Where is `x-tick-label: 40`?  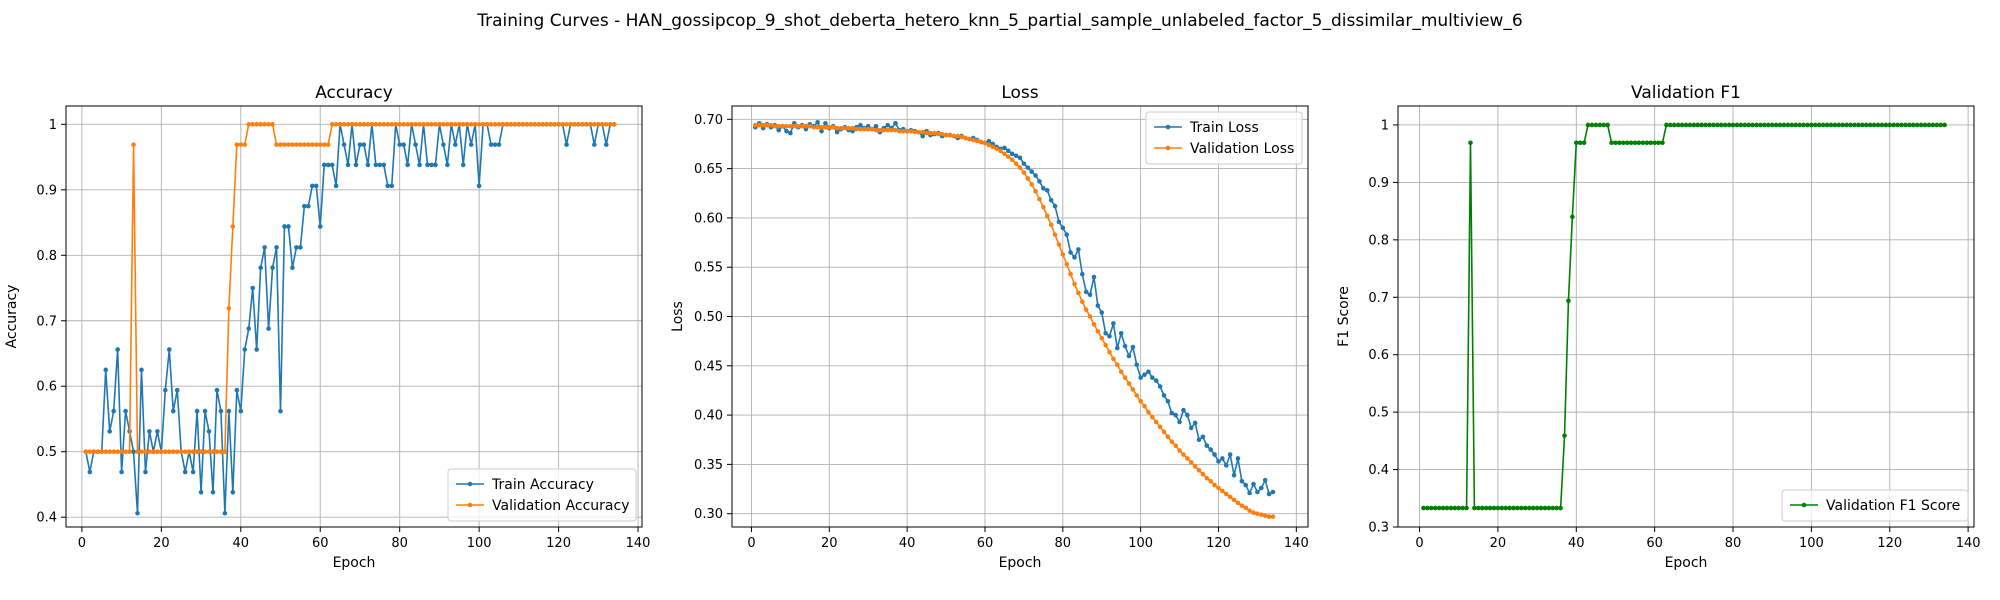
x-tick-label: 40 is located at coordinates (907, 543).